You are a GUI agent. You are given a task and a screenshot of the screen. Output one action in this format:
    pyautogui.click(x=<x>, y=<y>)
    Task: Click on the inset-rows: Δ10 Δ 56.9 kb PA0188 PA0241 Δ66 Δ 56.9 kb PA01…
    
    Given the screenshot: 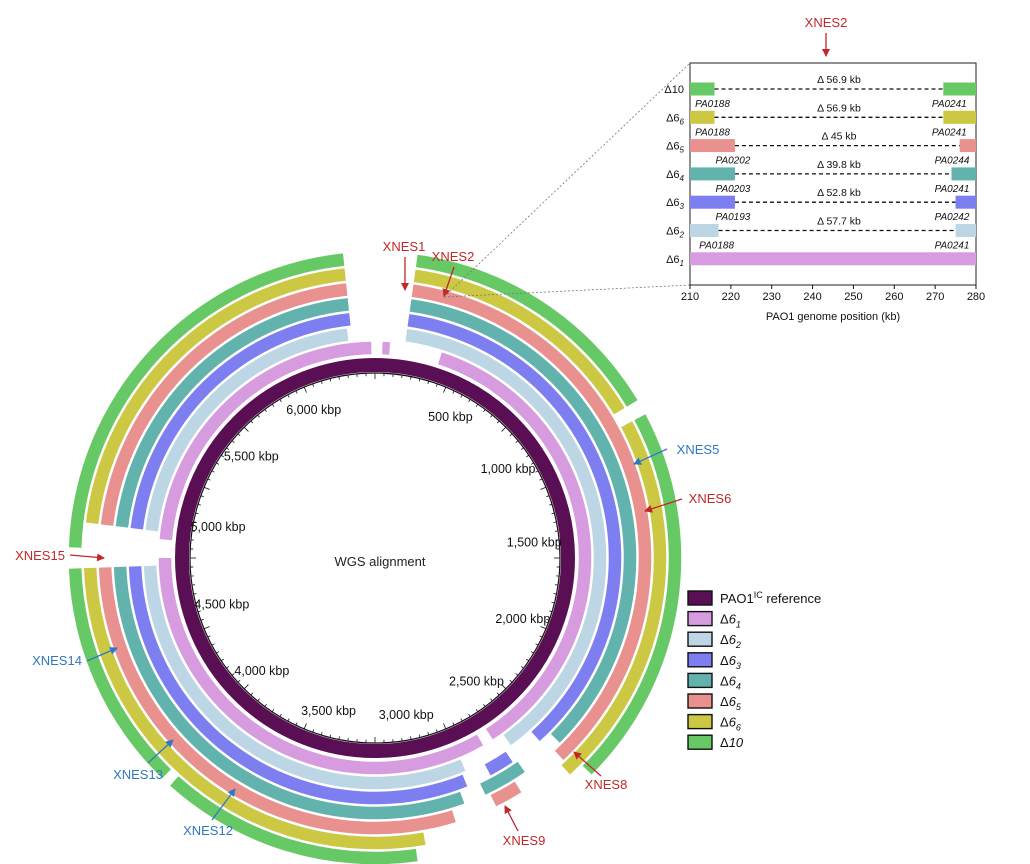 What is the action you would take?
    pyautogui.click(x=820, y=171)
    